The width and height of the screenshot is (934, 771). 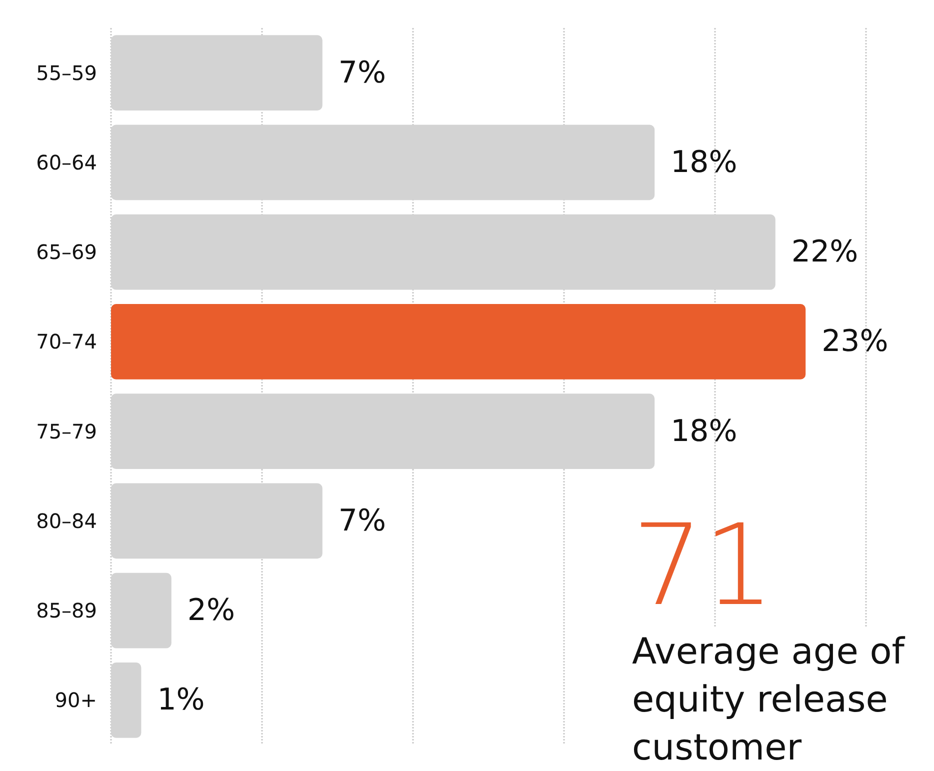 I want to click on bar, so click(x=458, y=342).